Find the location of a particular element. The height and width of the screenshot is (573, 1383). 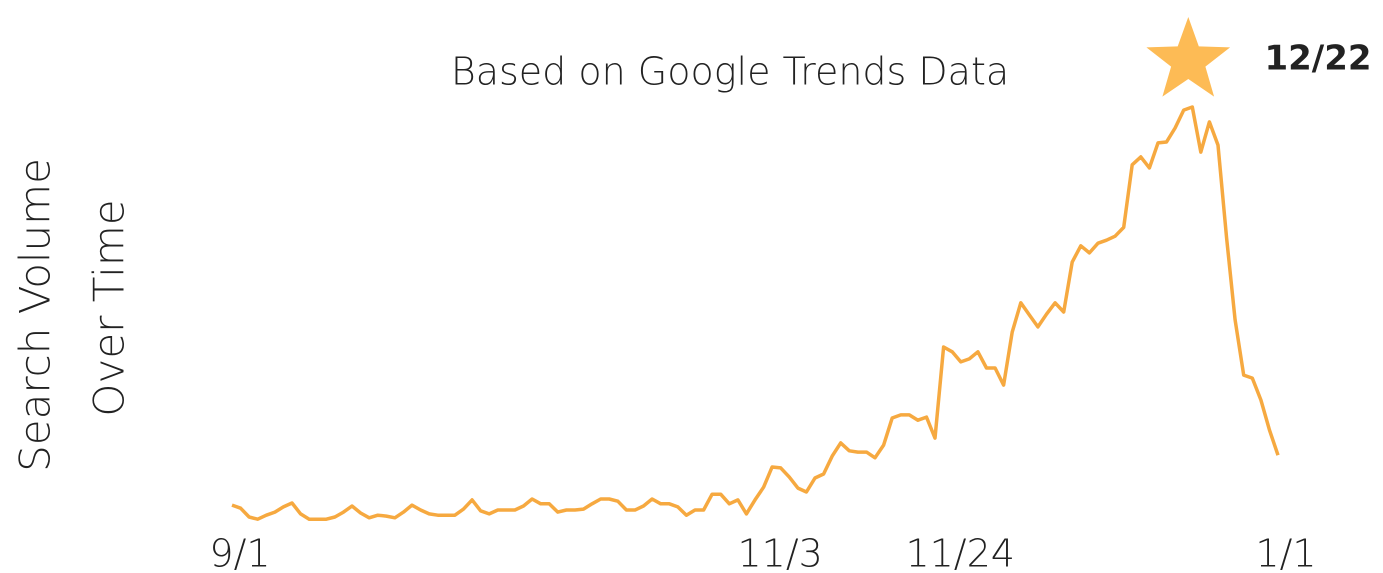

x-tick-label: 11/3 is located at coordinates (779, 552).